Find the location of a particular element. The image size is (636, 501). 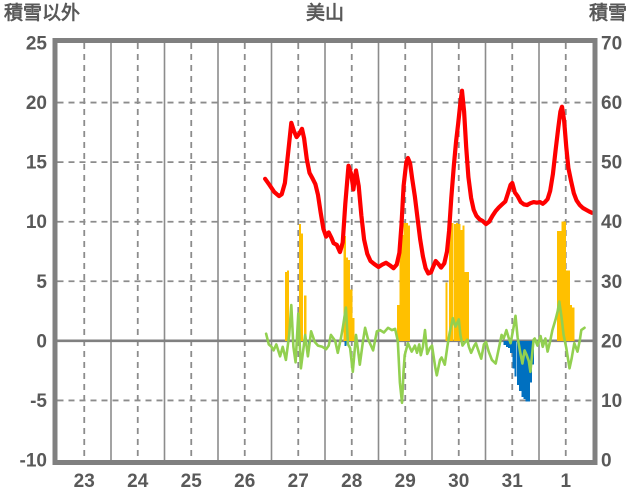

right-axis-tick: 30 is located at coordinates (611, 282).